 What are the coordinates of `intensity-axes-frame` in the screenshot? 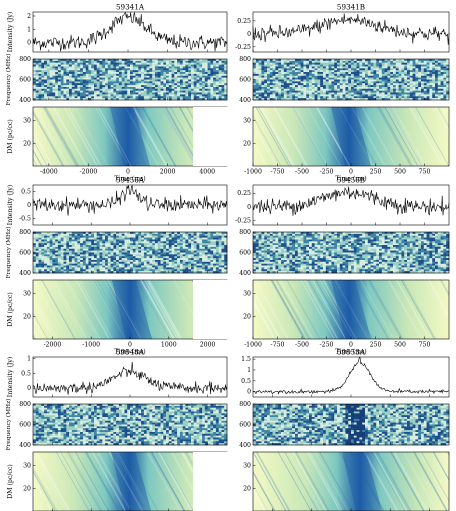 It's located at (351, 205).